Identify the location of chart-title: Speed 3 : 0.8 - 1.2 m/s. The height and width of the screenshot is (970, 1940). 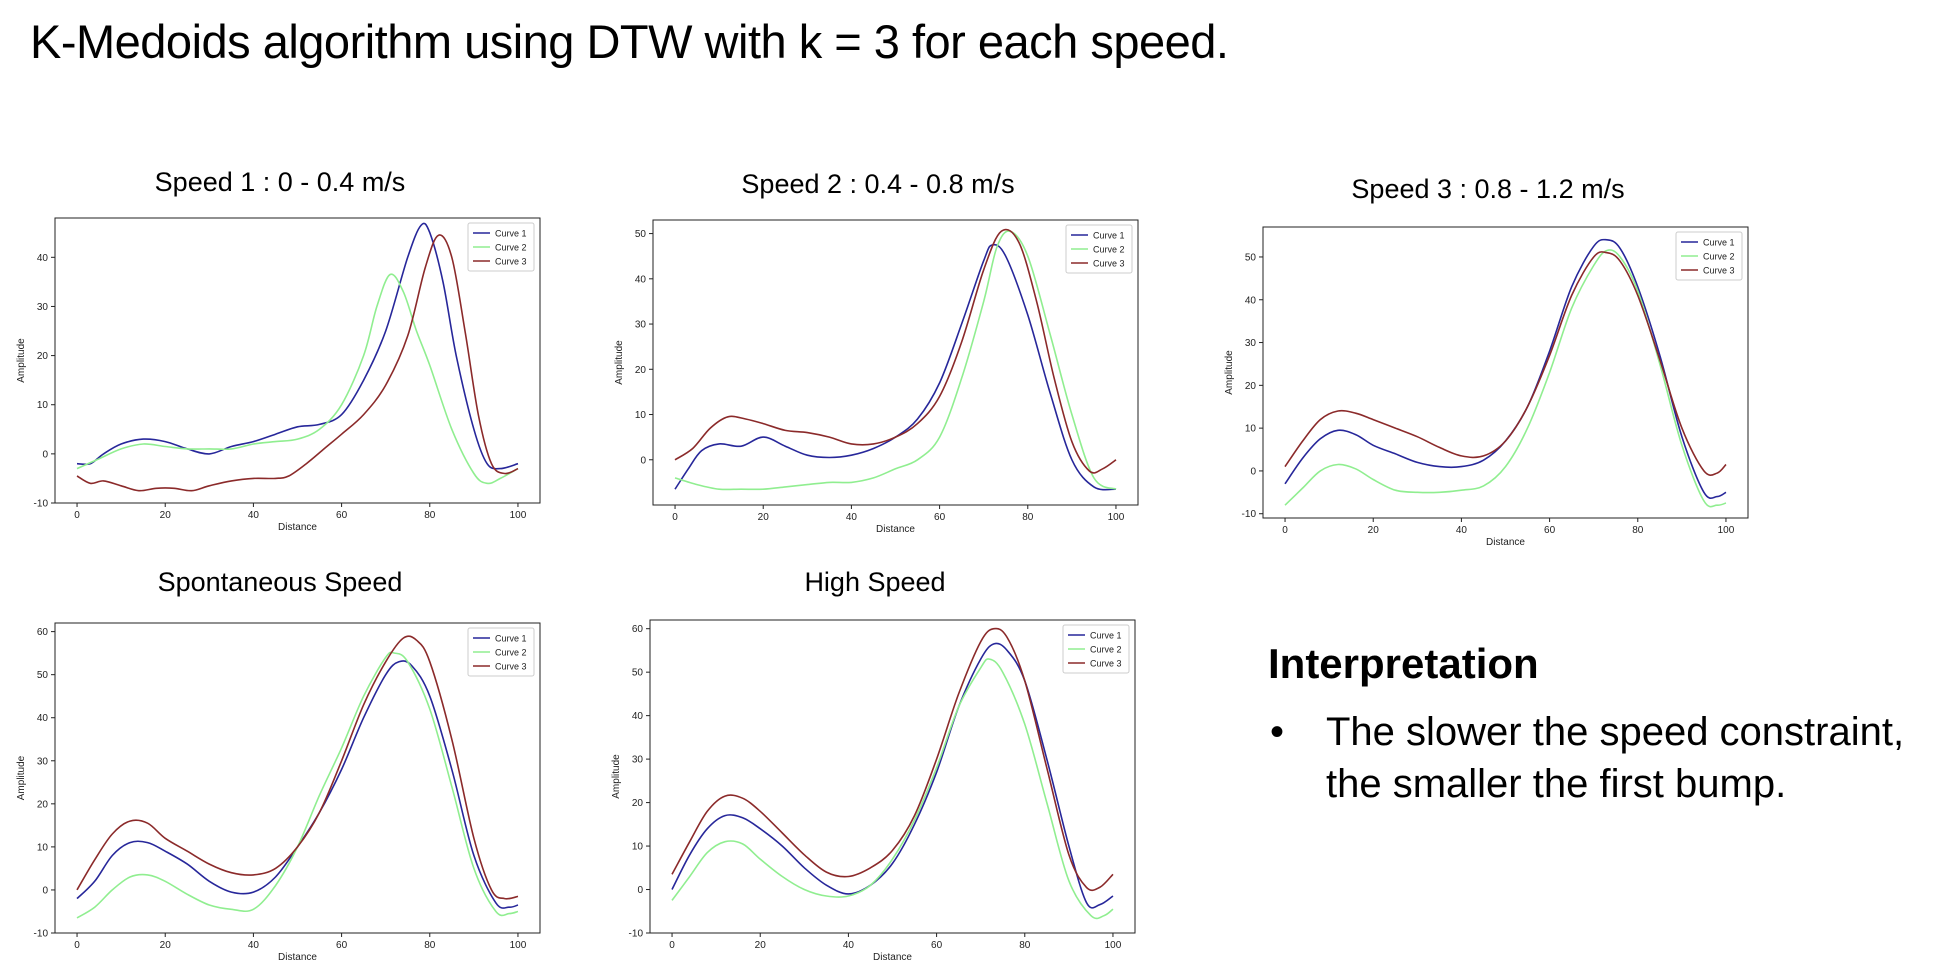
(1488, 189).